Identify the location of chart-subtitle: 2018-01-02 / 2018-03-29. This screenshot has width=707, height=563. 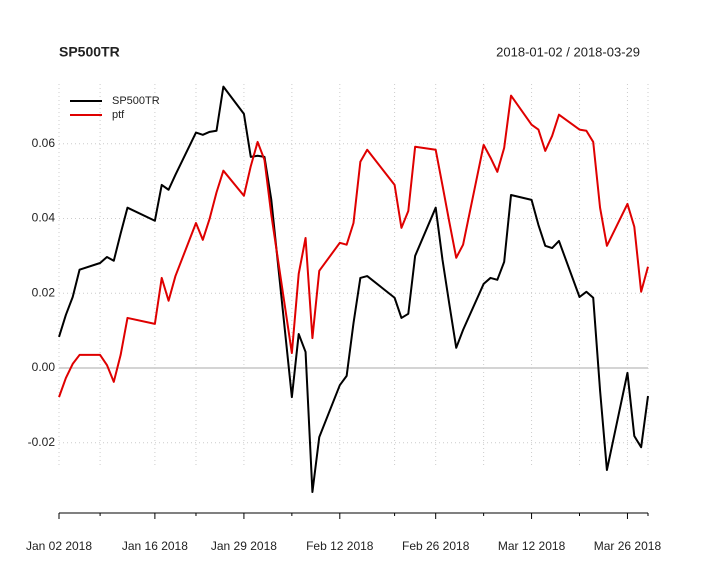
(568, 51).